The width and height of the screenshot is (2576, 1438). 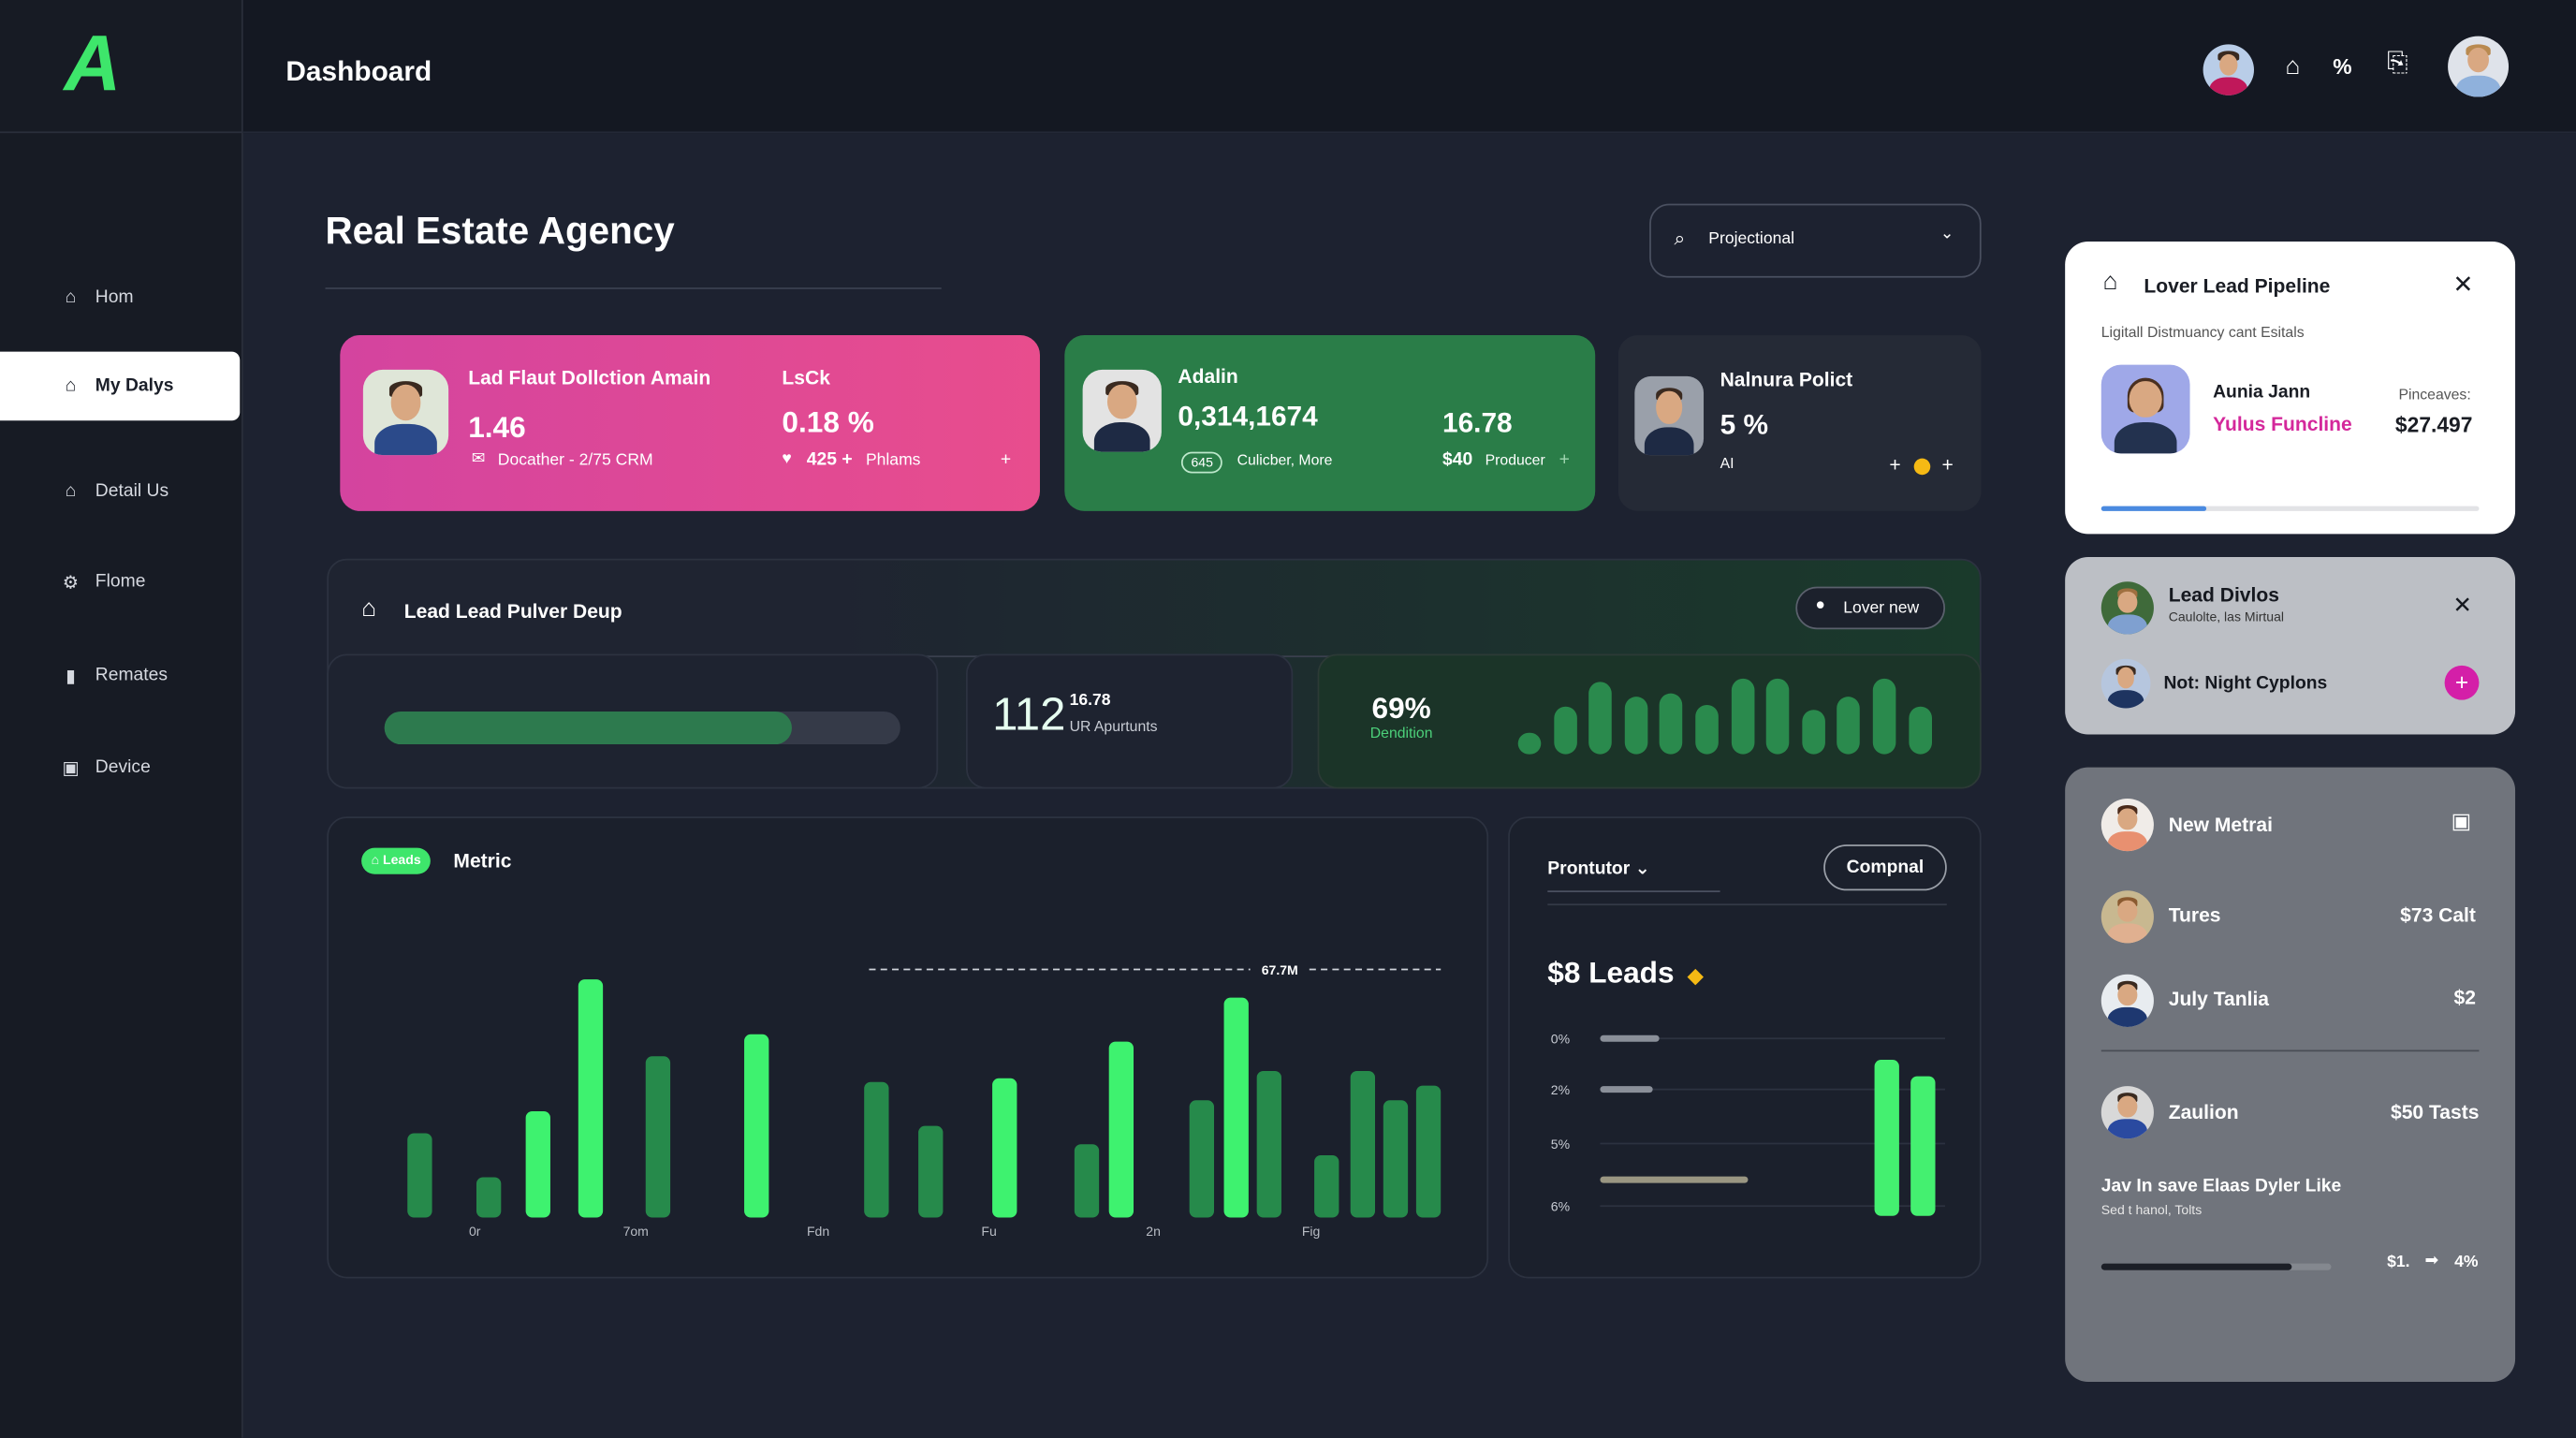 What do you see at coordinates (71, 385) in the screenshot?
I see `inbox-icon: ⌂` at bounding box center [71, 385].